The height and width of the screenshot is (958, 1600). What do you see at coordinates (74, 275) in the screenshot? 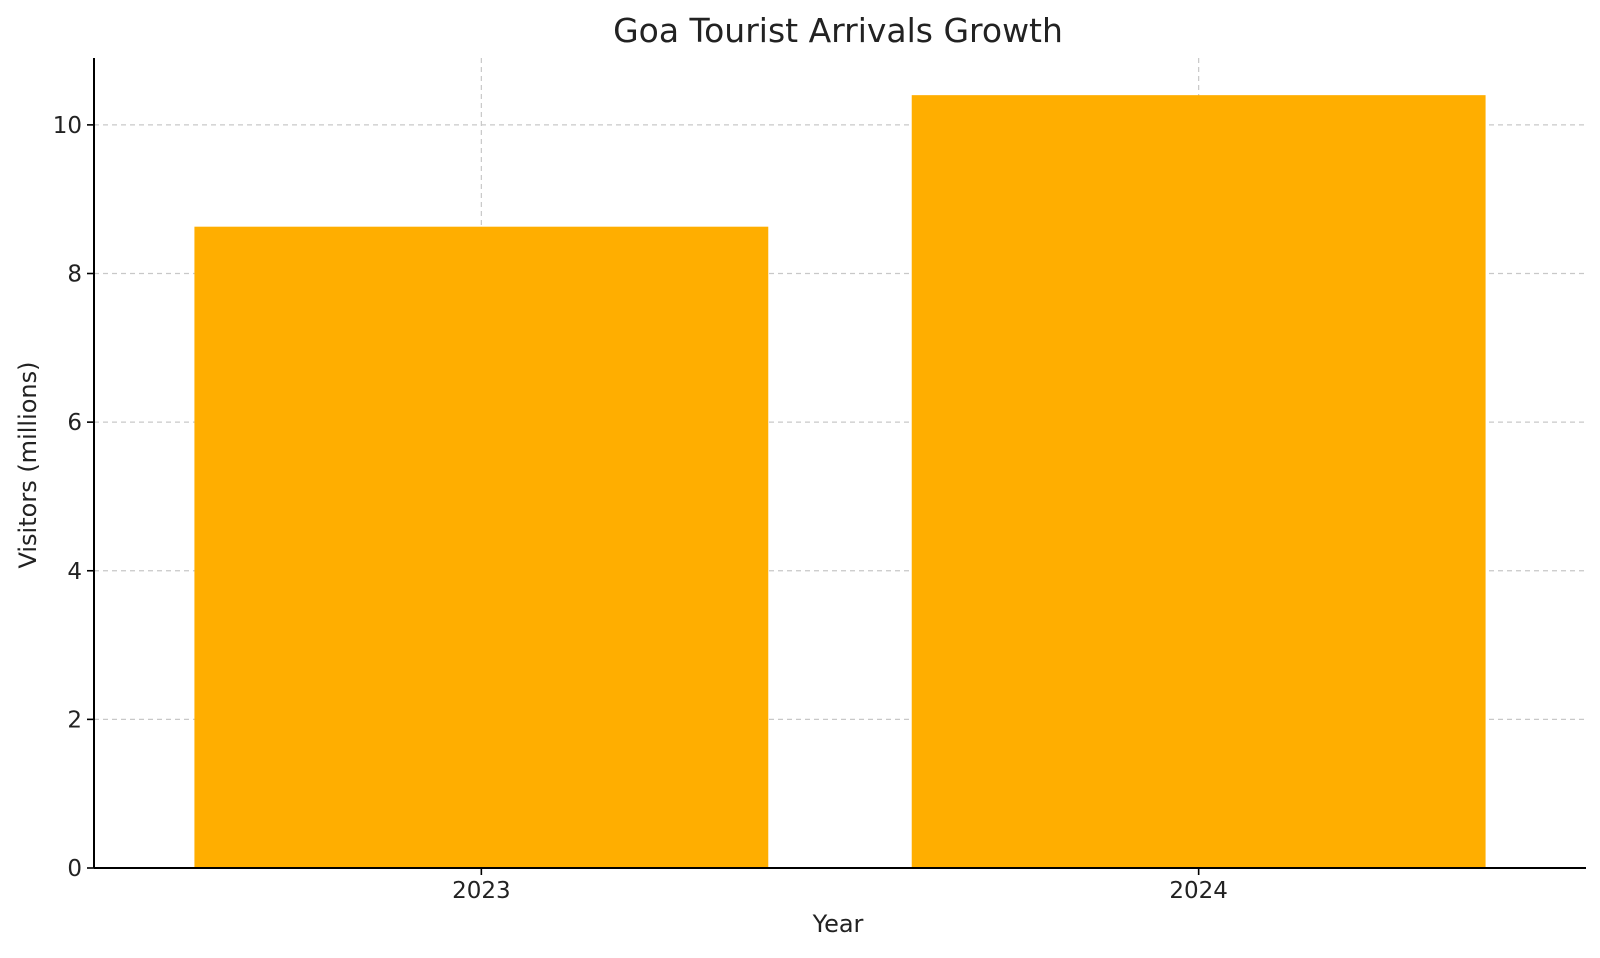
I see `y-tick-label: 8` at bounding box center [74, 275].